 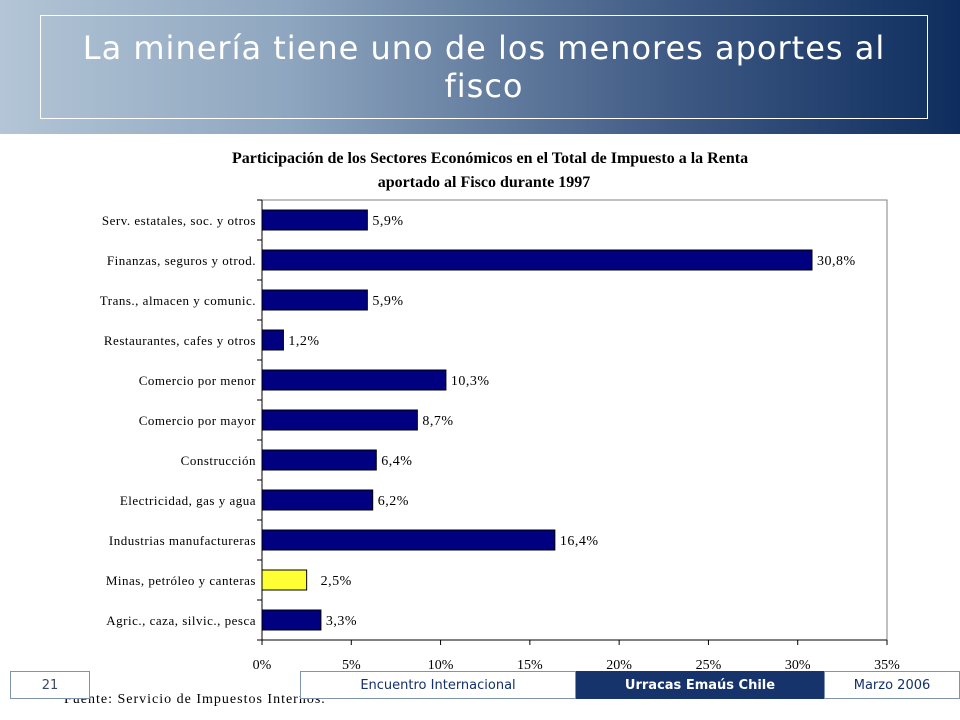 What do you see at coordinates (195, 699) in the screenshot?
I see `source-note: Fuente: Servicio de Impuestos Internos.` at bounding box center [195, 699].